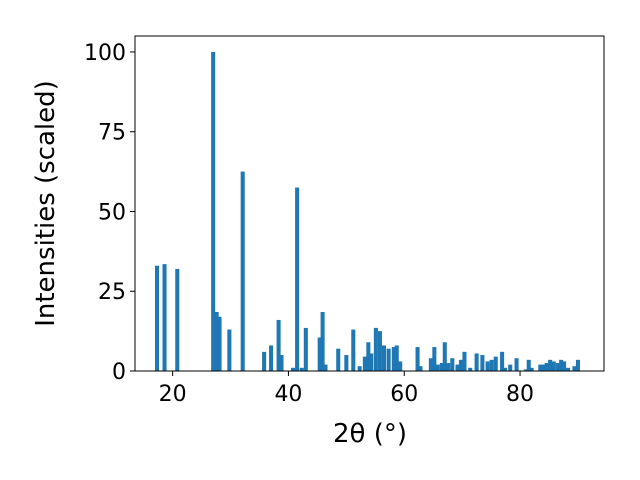  What do you see at coordinates (288, 394) in the screenshot?
I see `x-tick-label: 40` at bounding box center [288, 394].